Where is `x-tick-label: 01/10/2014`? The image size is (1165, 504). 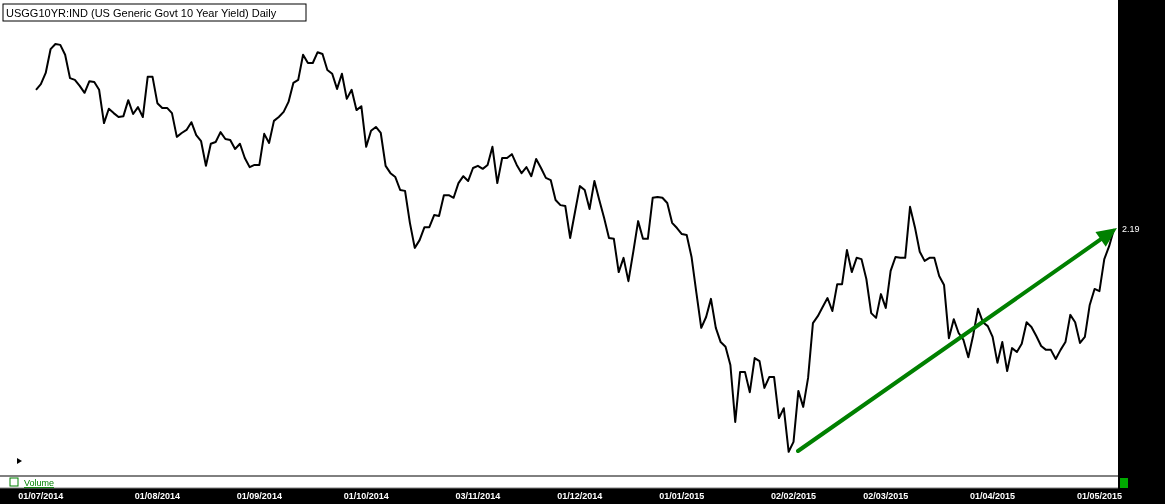
x-tick-label: 01/10/2014 is located at coordinates (366, 496).